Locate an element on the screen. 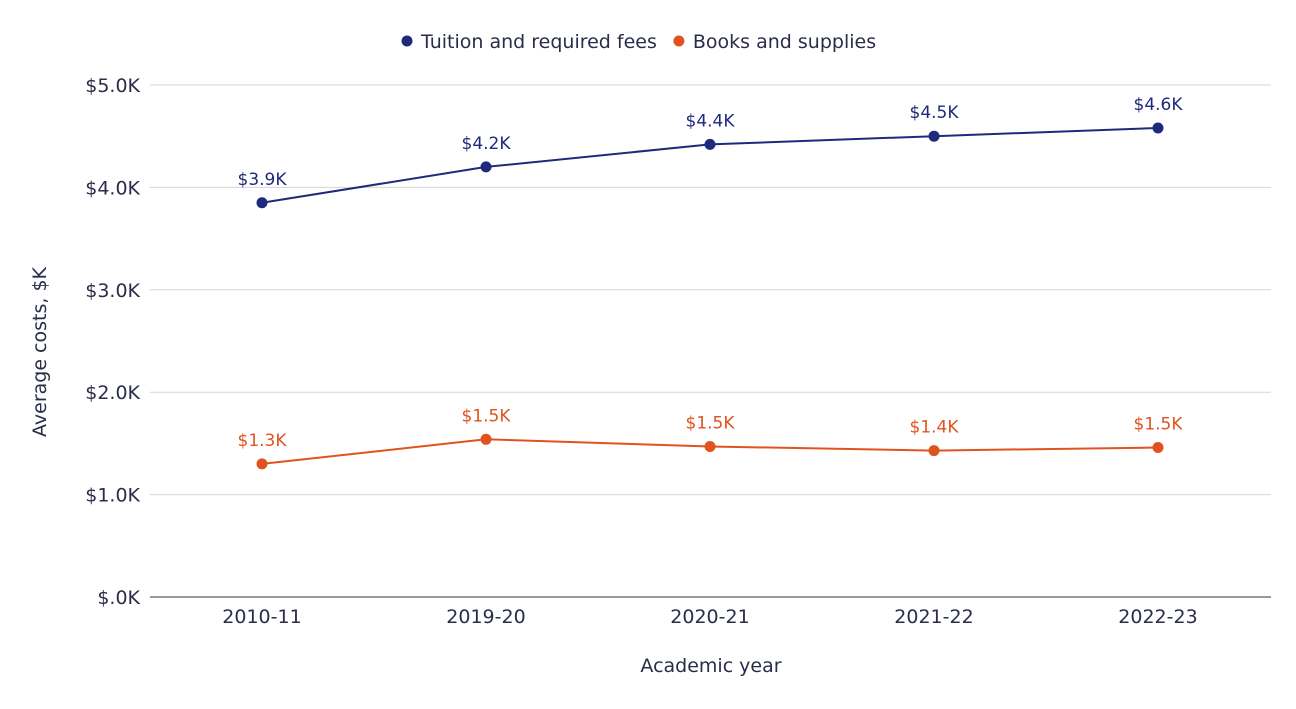 The height and width of the screenshot is (709, 1296). data-label: $4.2K is located at coordinates (487, 144).